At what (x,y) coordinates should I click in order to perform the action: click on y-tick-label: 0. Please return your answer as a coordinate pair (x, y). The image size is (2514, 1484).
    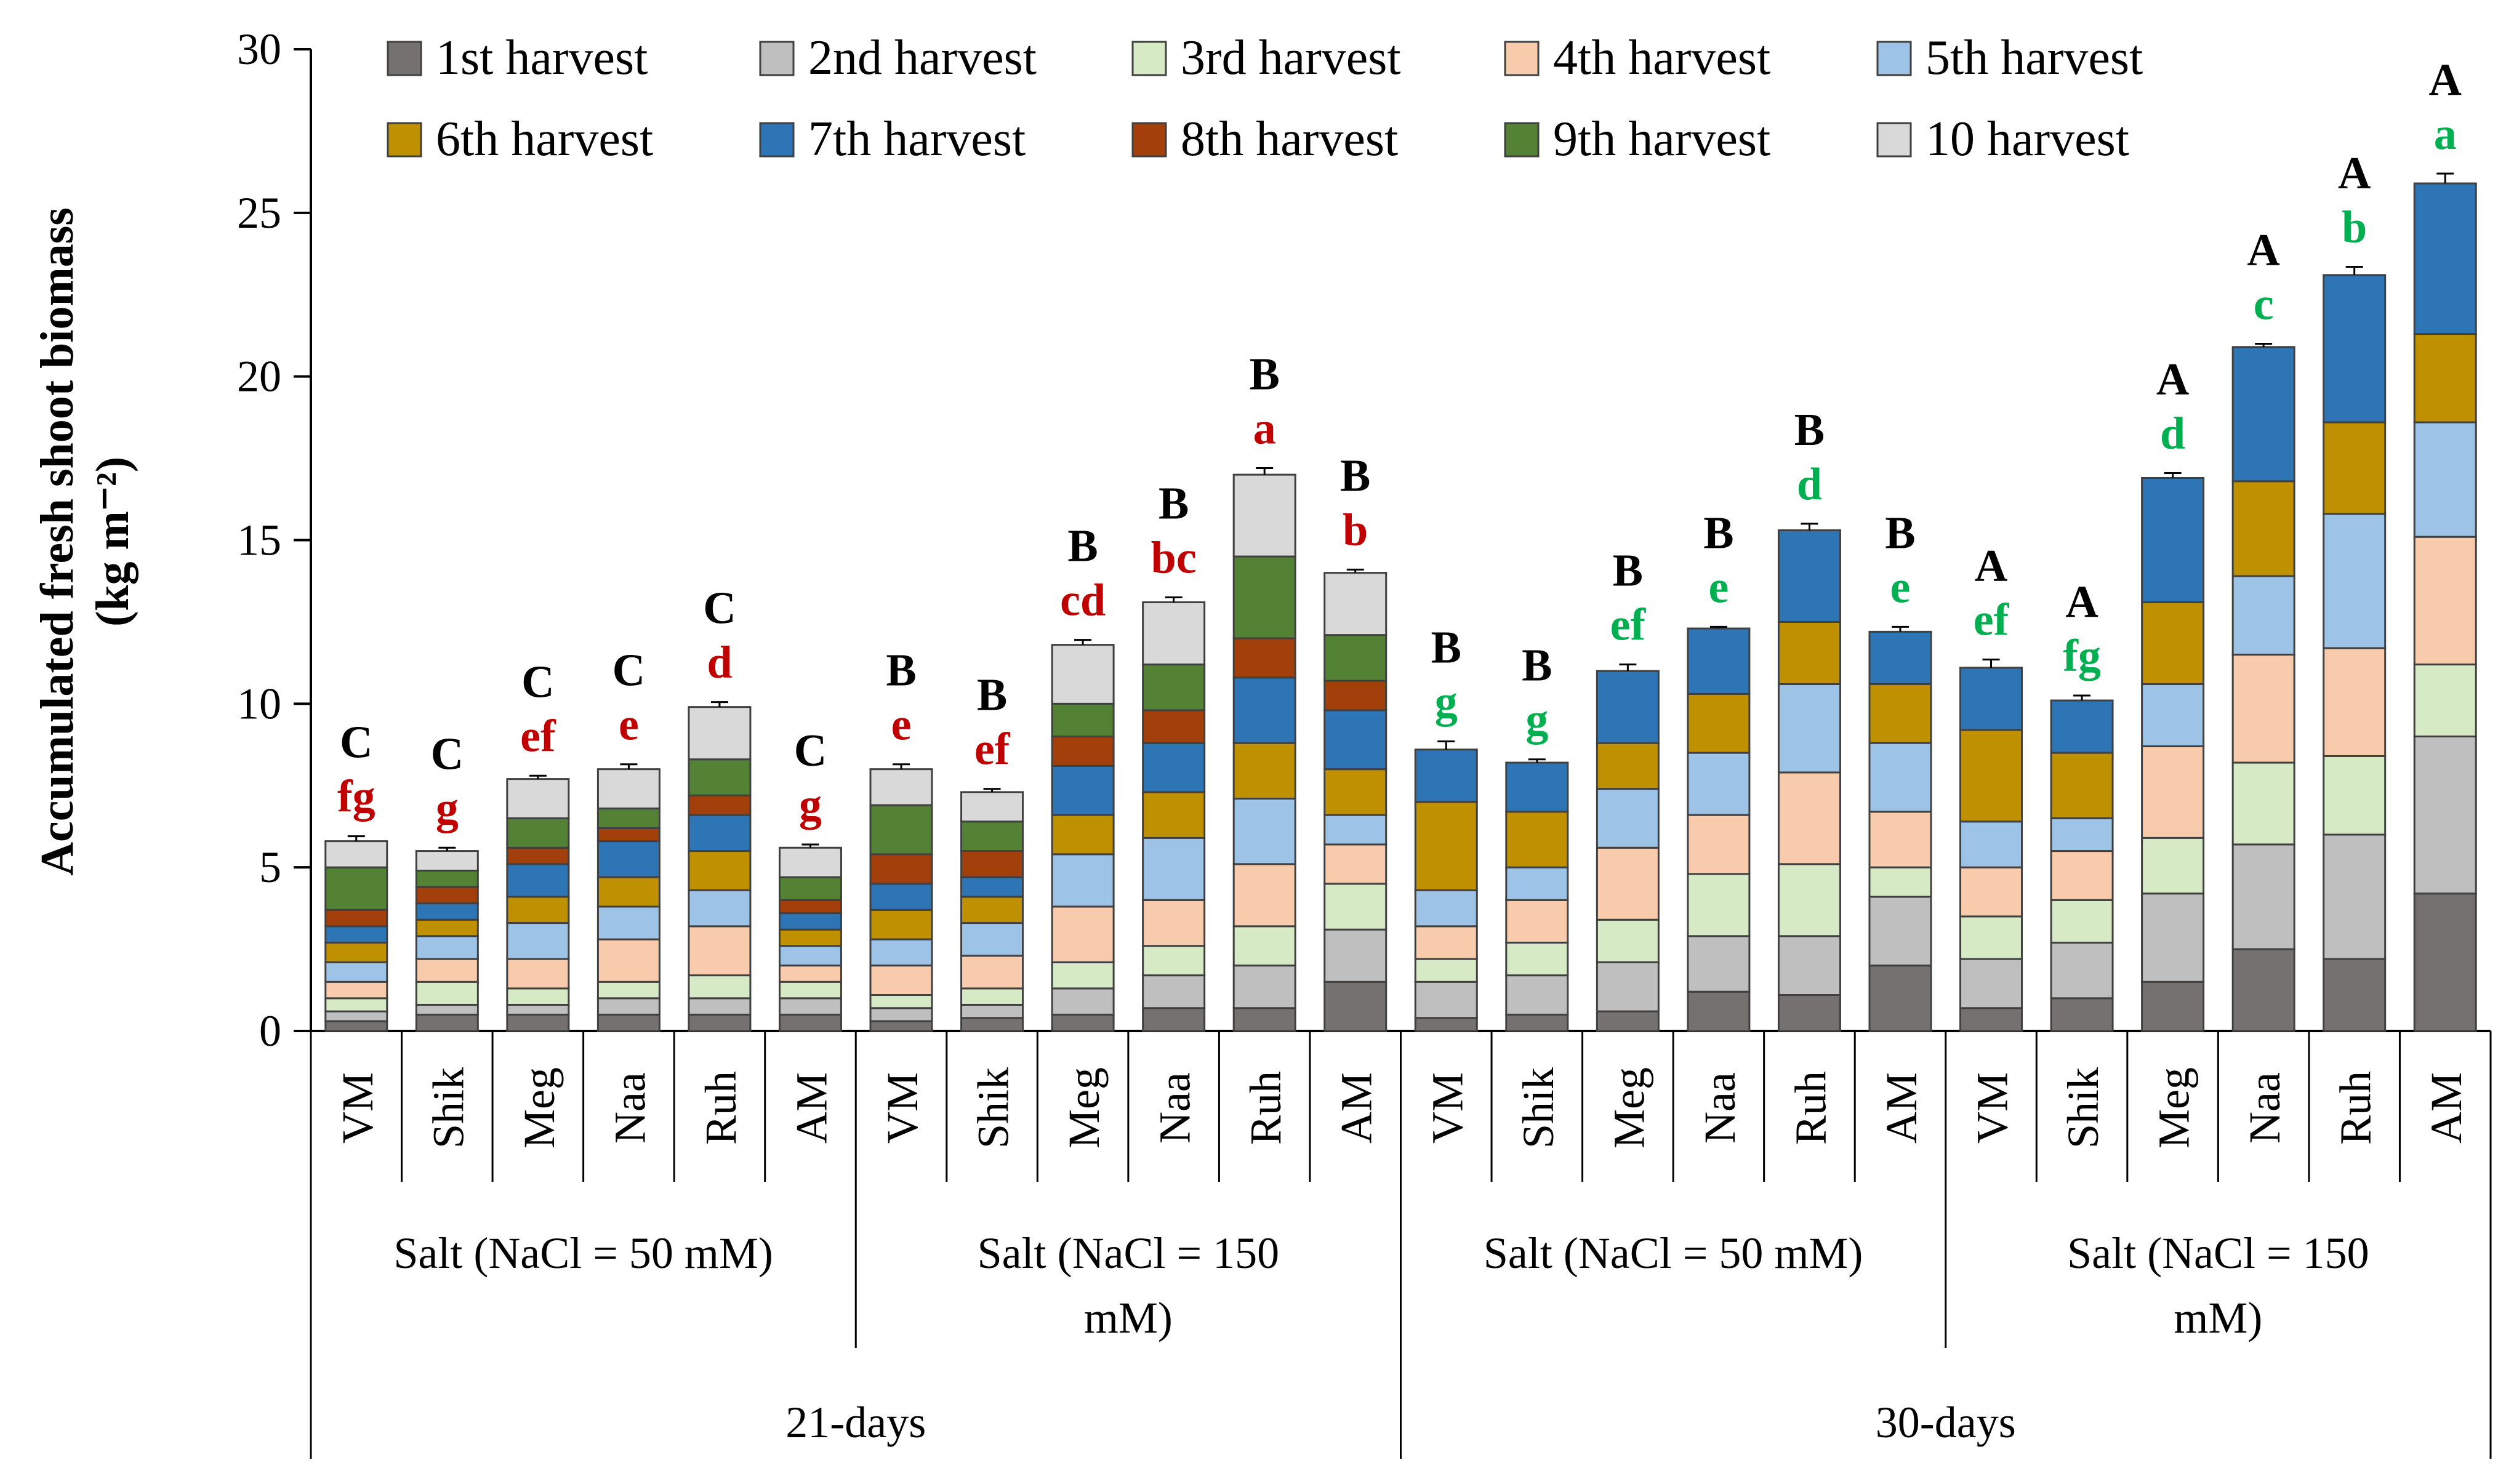
    Looking at the image, I should click on (270, 1031).